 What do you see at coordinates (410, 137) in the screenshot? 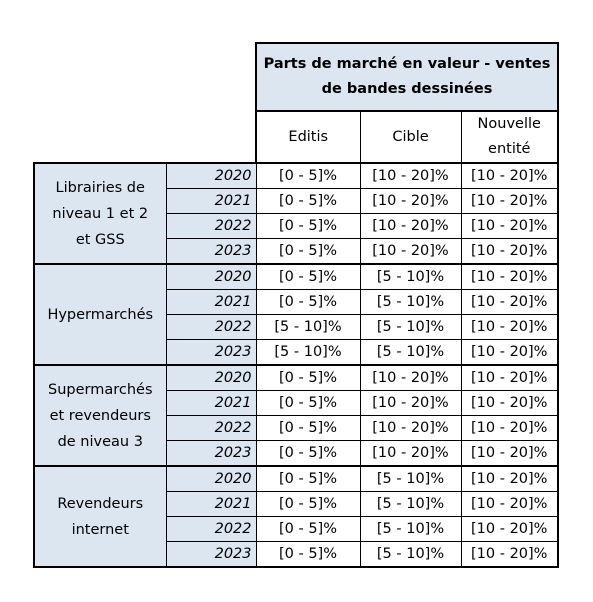
I see `column-header-cible: Cible` at bounding box center [410, 137].